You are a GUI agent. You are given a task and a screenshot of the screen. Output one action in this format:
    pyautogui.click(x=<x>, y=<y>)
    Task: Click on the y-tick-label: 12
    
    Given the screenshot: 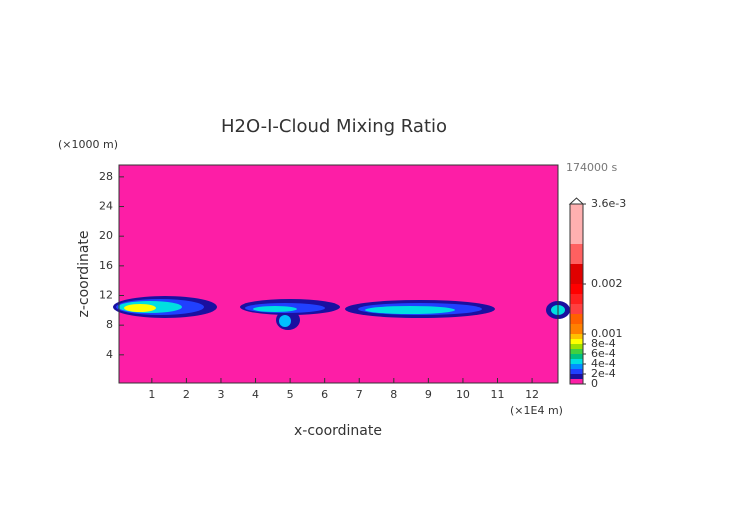 What is the action you would take?
    pyautogui.click(x=106, y=295)
    